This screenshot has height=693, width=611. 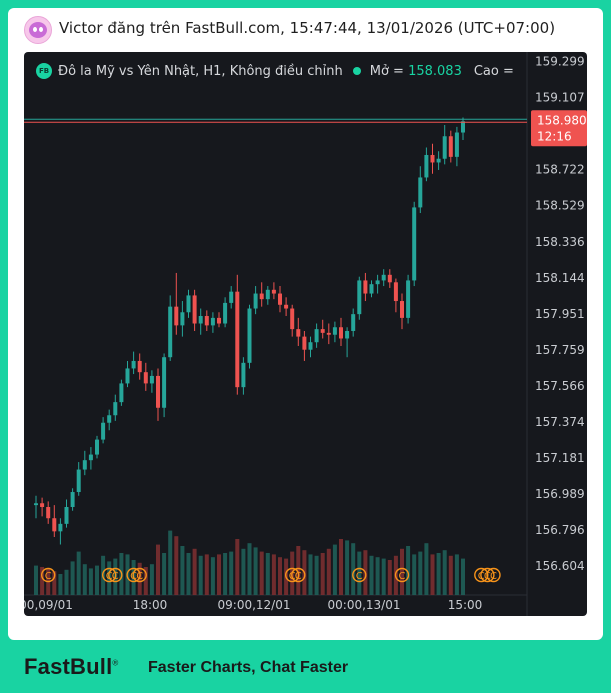 What do you see at coordinates (71, 666) in the screenshot?
I see `fastbull-logo: FastBull®` at bounding box center [71, 666].